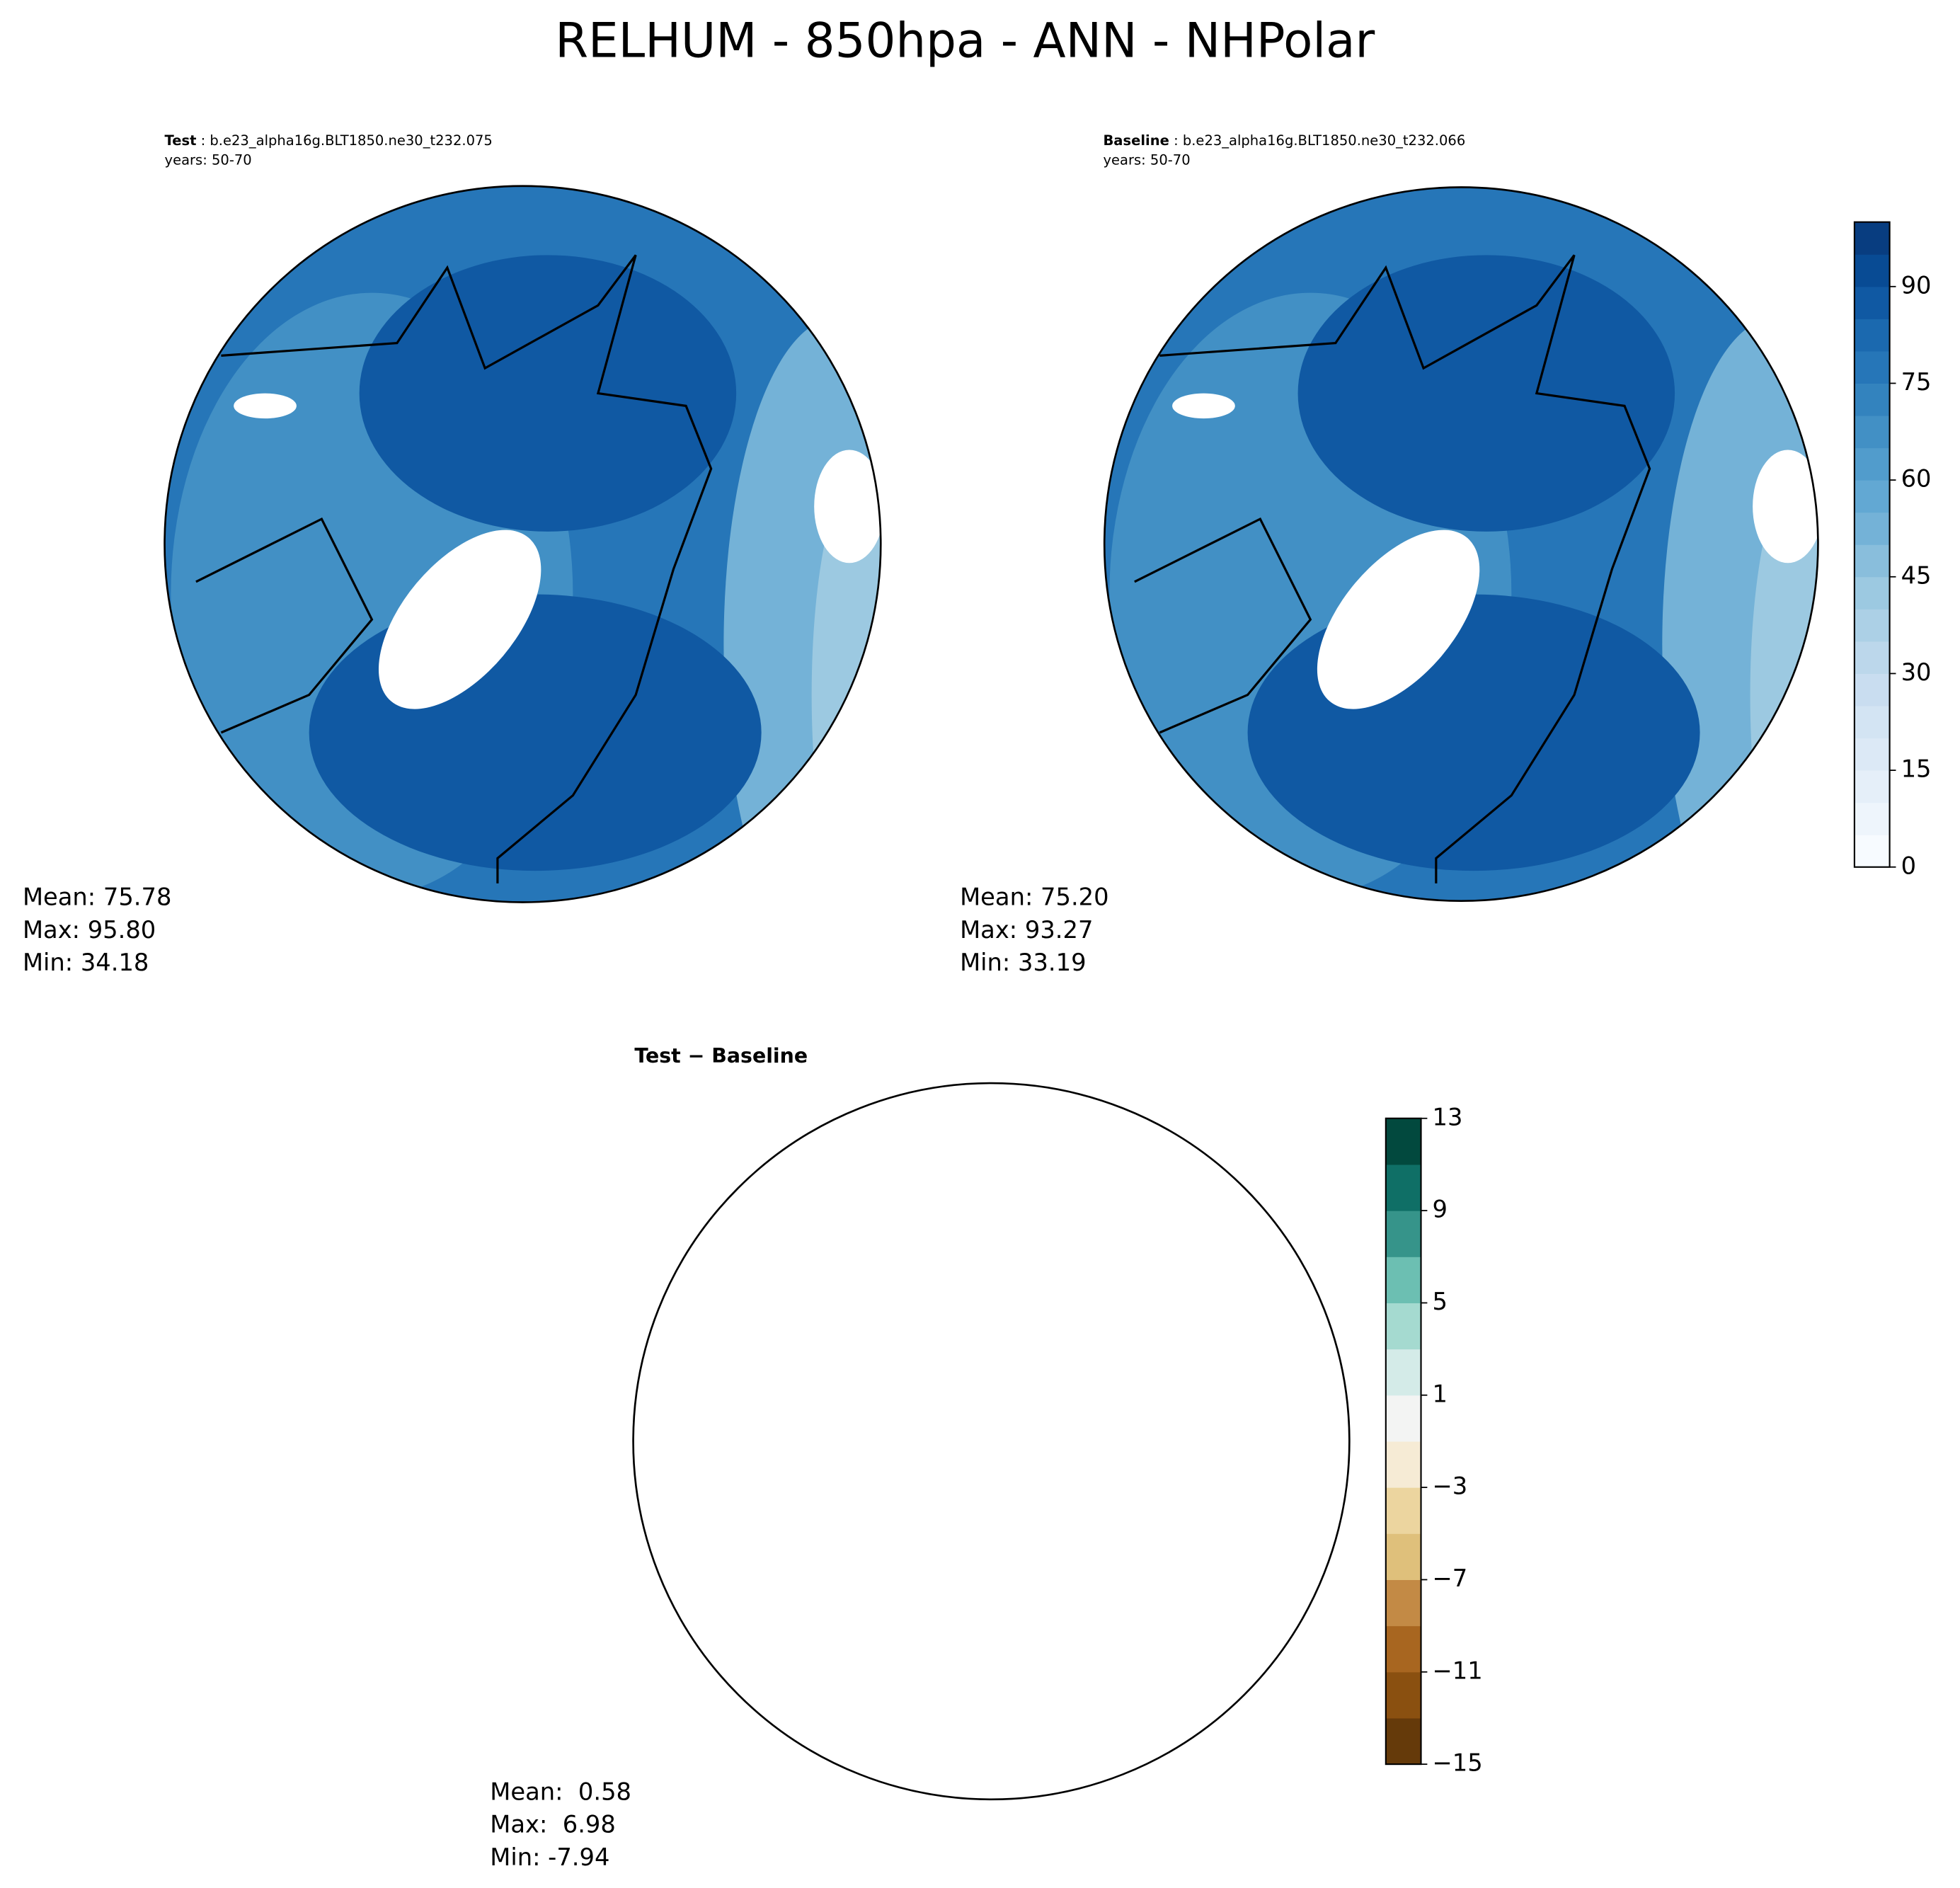 The height and width of the screenshot is (1888, 1960). What do you see at coordinates (553, 1825) in the screenshot?
I see `stat: Max: 6.98` at bounding box center [553, 1825].